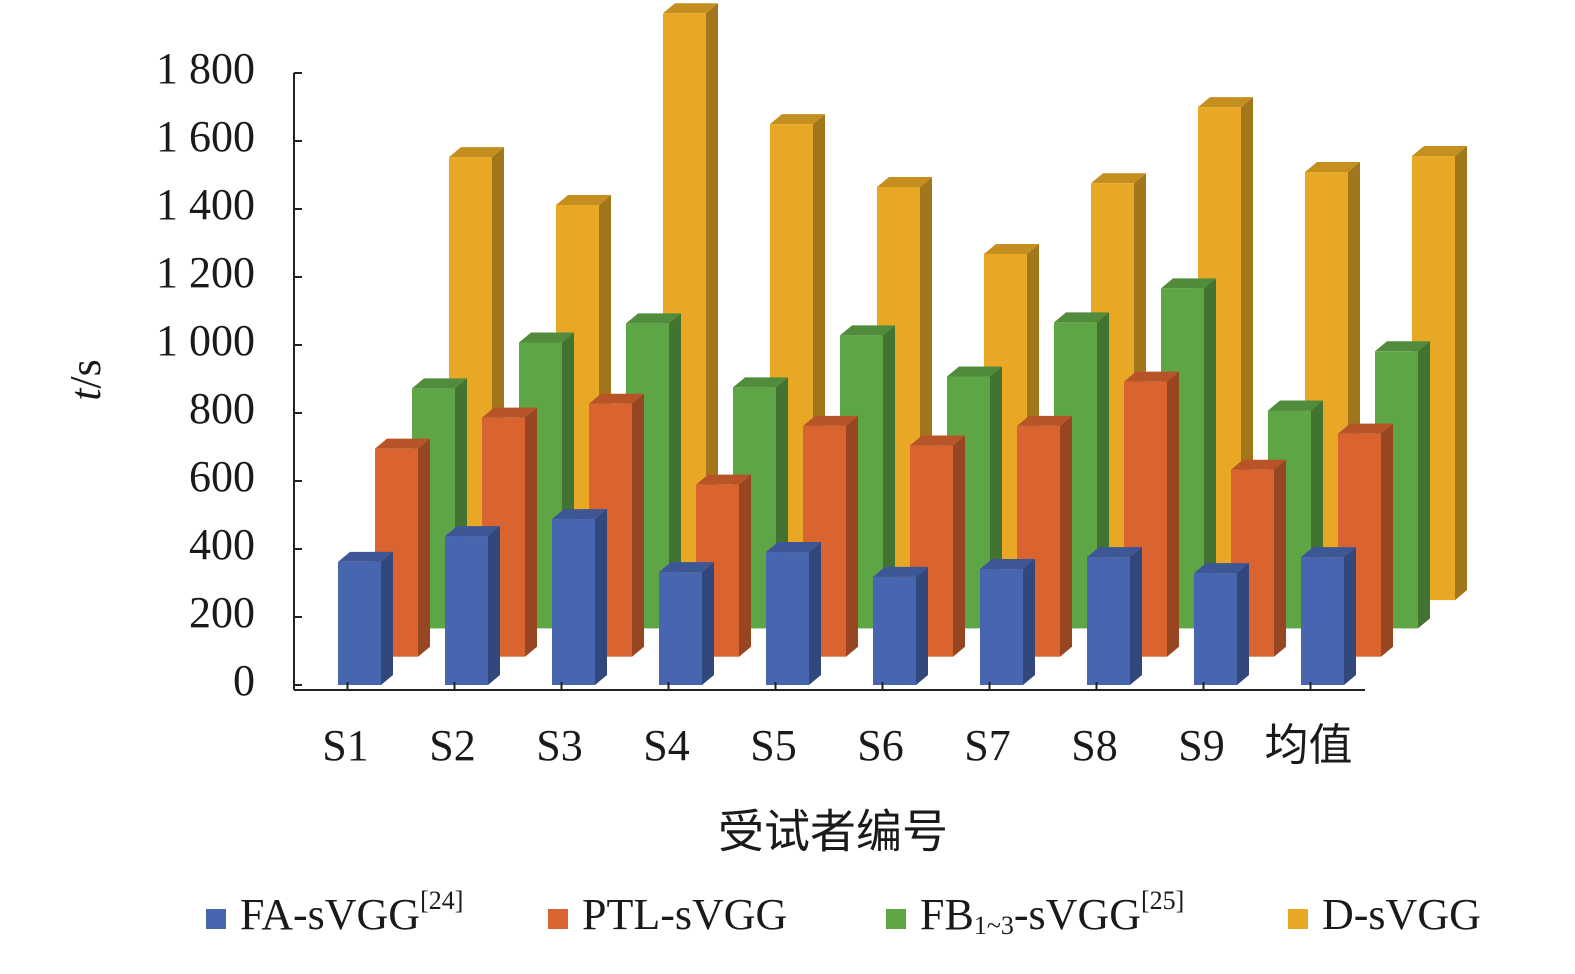 The image size is (1575, 974). I want to click on x-axis-label: 受试者编号, so click(833, 832).